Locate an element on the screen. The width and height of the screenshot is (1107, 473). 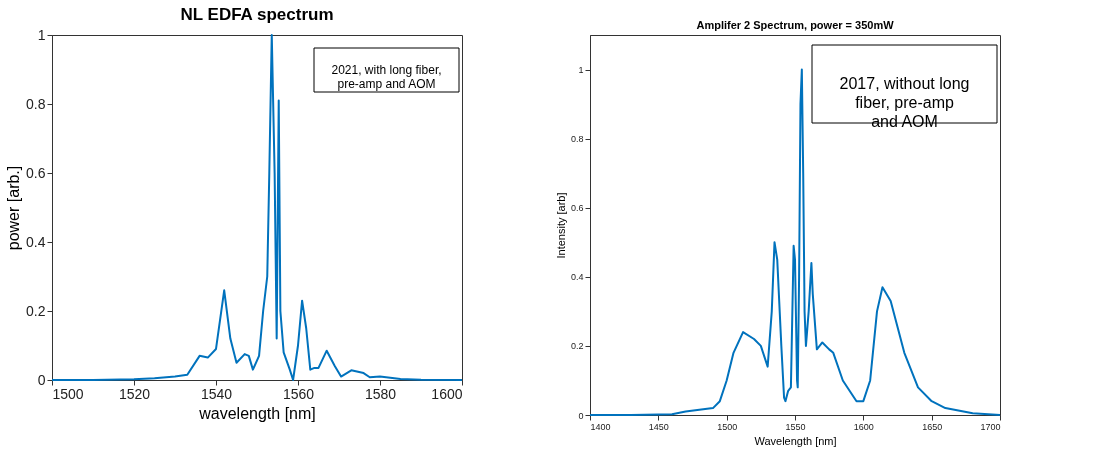
x-tick-label: 1650 is located at coordinates (932, 426).